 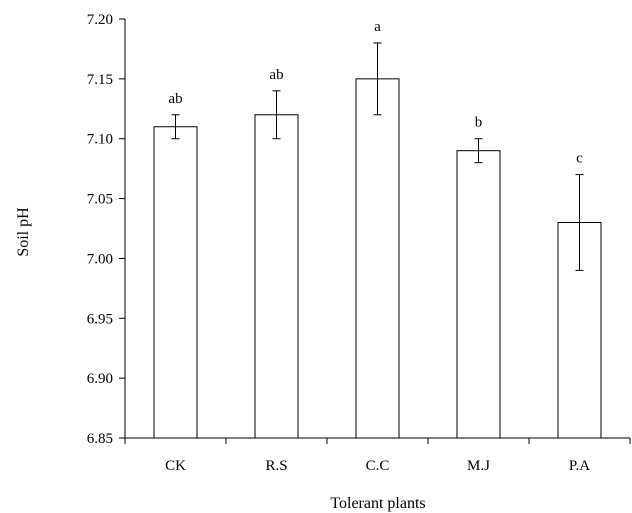 What do you see at coordinates (100, 379) in the screenshot?
I see `y-tick-label: 6.90` at bounding box center [100, 379].